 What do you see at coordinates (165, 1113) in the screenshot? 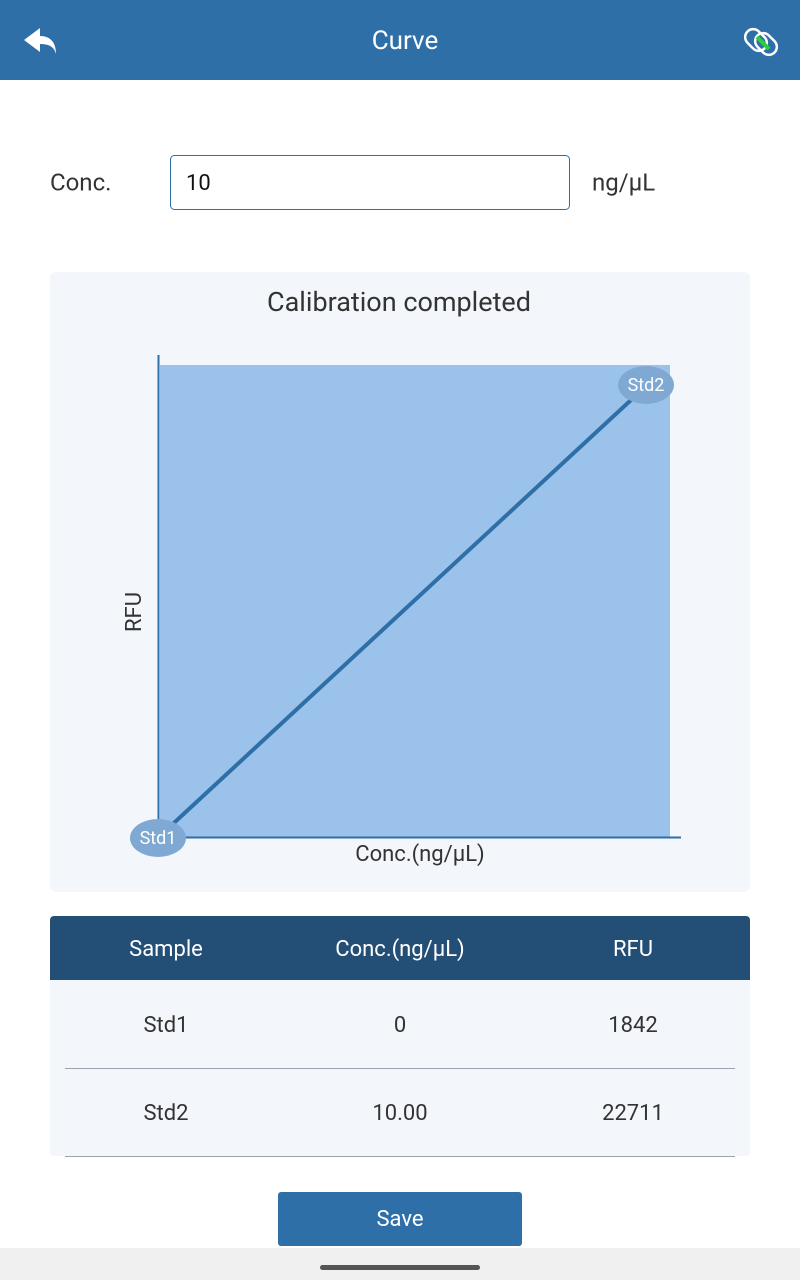
I see `table-cell: Std2` at bounding box center [165, 1113].